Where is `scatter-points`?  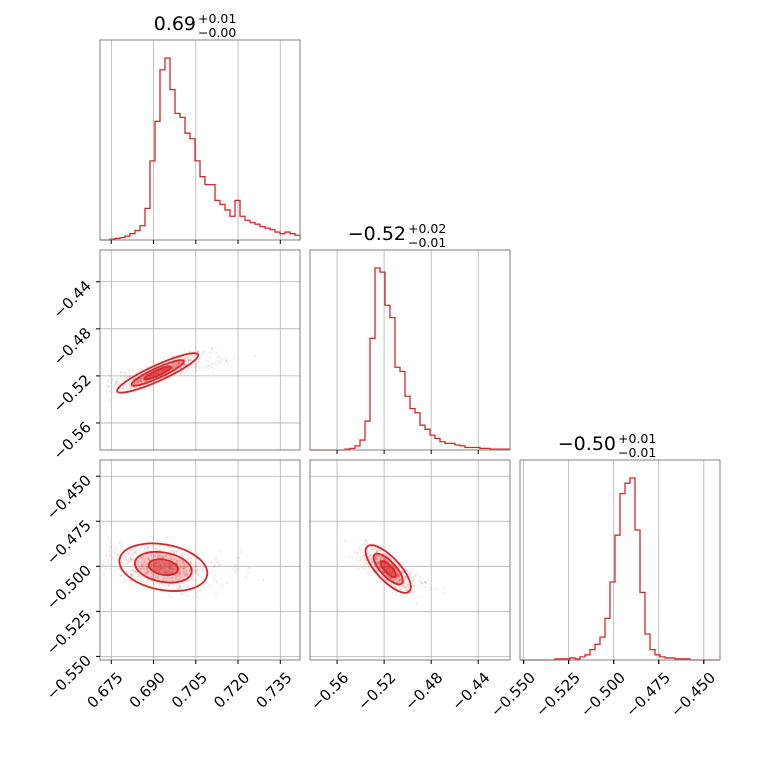 scatter-points is located at coordinates (395, 571).